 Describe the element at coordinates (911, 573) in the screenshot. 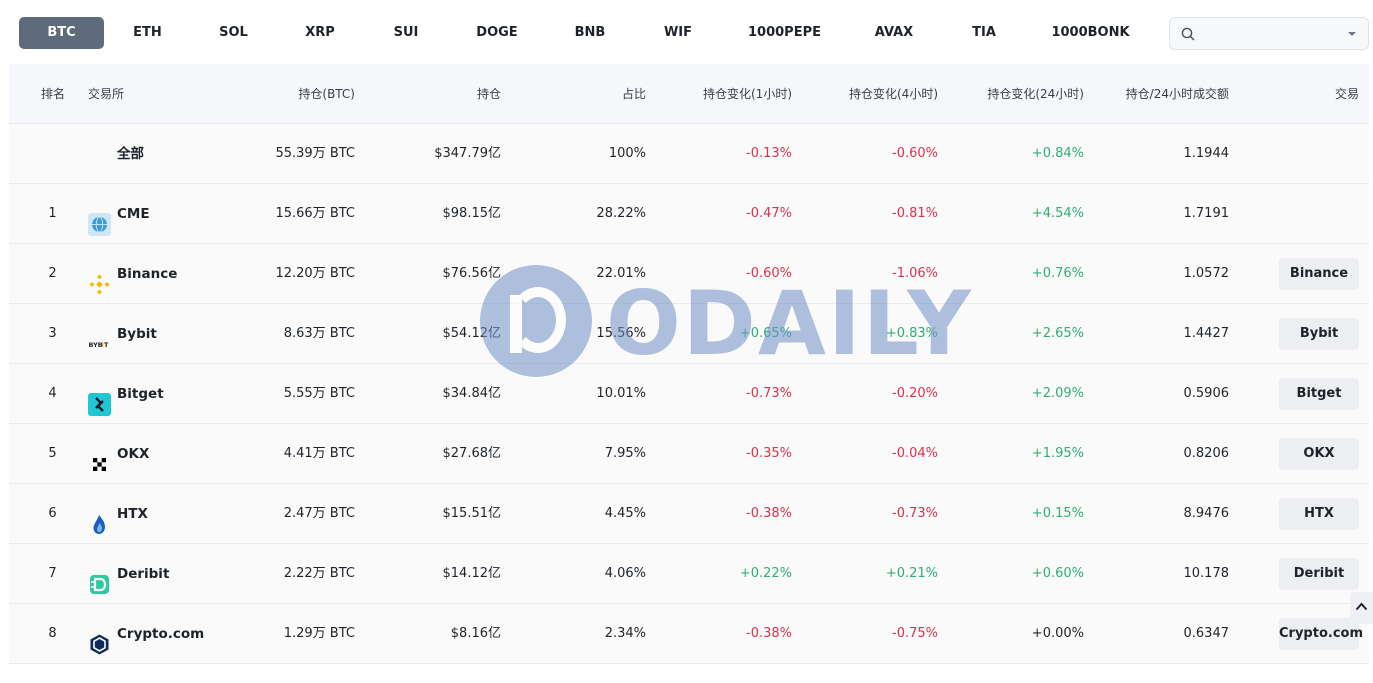

I see `change-4h-cell: +0.21%` at that location.